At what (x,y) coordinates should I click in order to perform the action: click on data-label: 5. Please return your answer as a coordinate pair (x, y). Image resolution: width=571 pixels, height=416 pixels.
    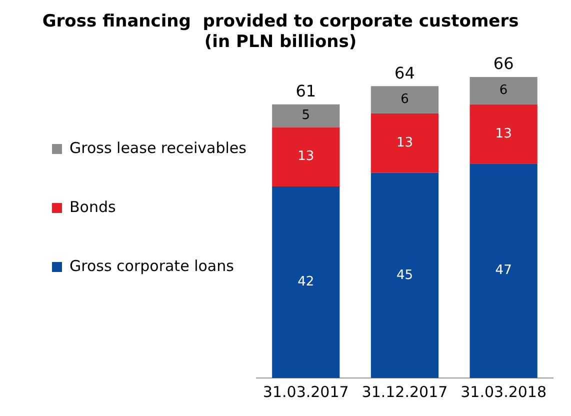
    Looking at the image, I should click on (306, 116).